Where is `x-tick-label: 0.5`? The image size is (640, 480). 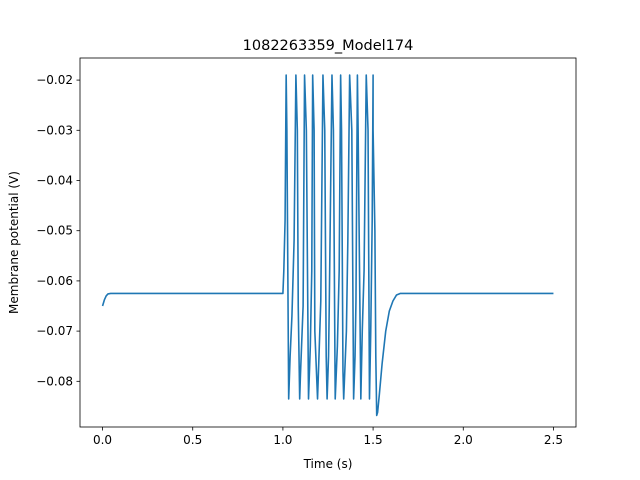 x-tick-label: 0.5 is located at coordinates (192, 440).